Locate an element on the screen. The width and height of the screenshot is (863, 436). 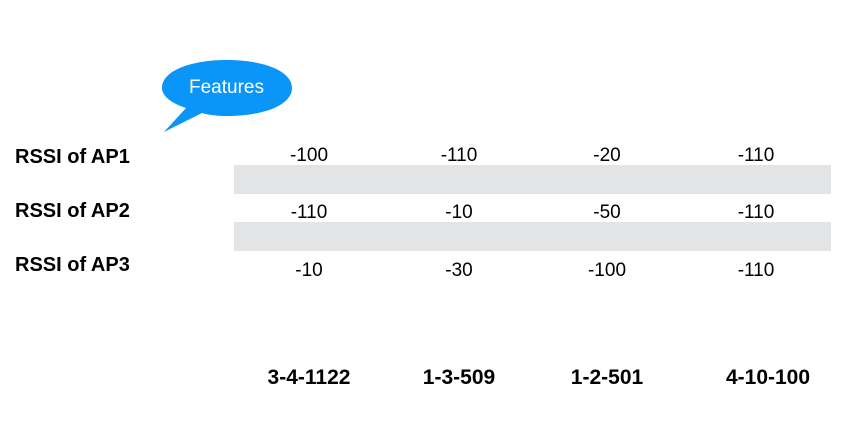
table-cell: -30 is located at coordinates (459, 270).